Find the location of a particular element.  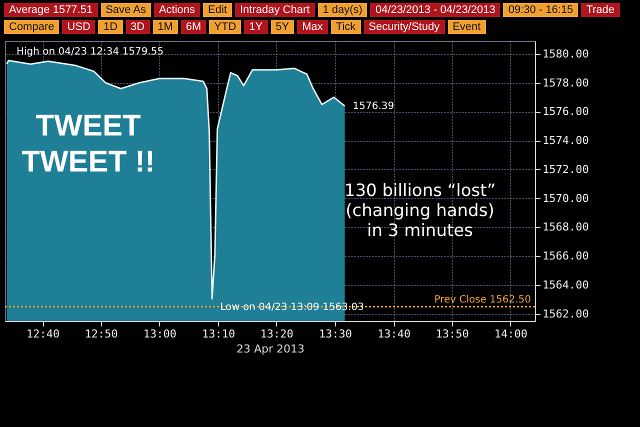

x-tick-label: 13:40 is located at coordinates (394, 334).